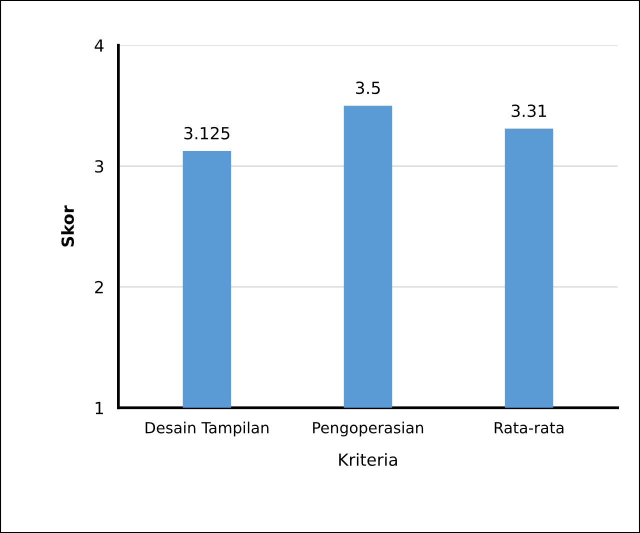 Image resolution: width=640 pixels, height=533 pixels. Describe the element at coordinates (67, 225) in the screenshot. I see `y-axis-title: Skor` at that location.